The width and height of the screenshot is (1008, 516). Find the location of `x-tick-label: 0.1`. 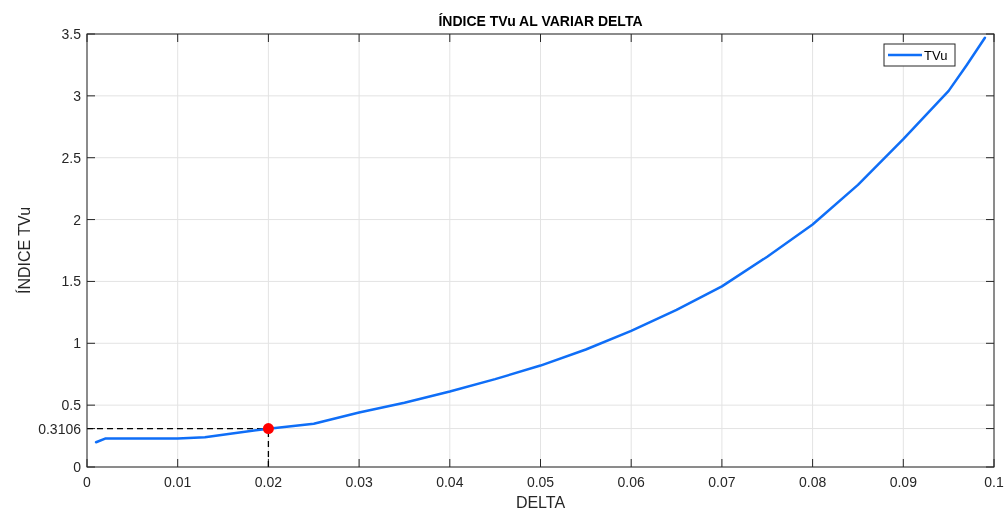

x-tick-label: 0.1 is located at coordinates (994, 482).